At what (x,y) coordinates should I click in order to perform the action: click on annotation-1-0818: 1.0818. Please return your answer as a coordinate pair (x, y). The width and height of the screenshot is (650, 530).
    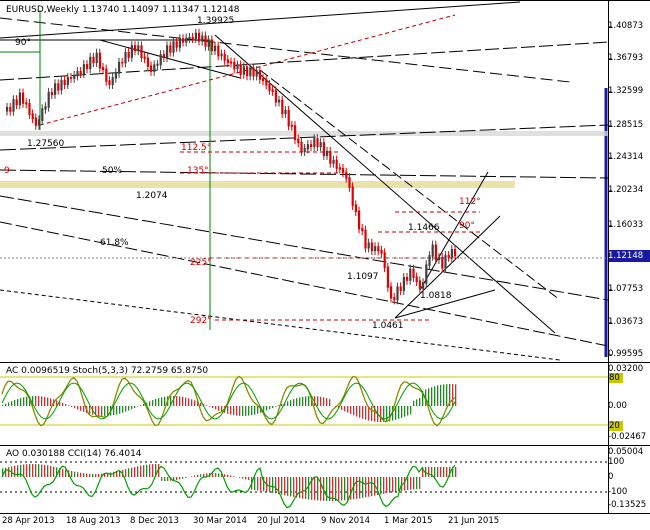
    Looking at the image, I should click on (436, 296).